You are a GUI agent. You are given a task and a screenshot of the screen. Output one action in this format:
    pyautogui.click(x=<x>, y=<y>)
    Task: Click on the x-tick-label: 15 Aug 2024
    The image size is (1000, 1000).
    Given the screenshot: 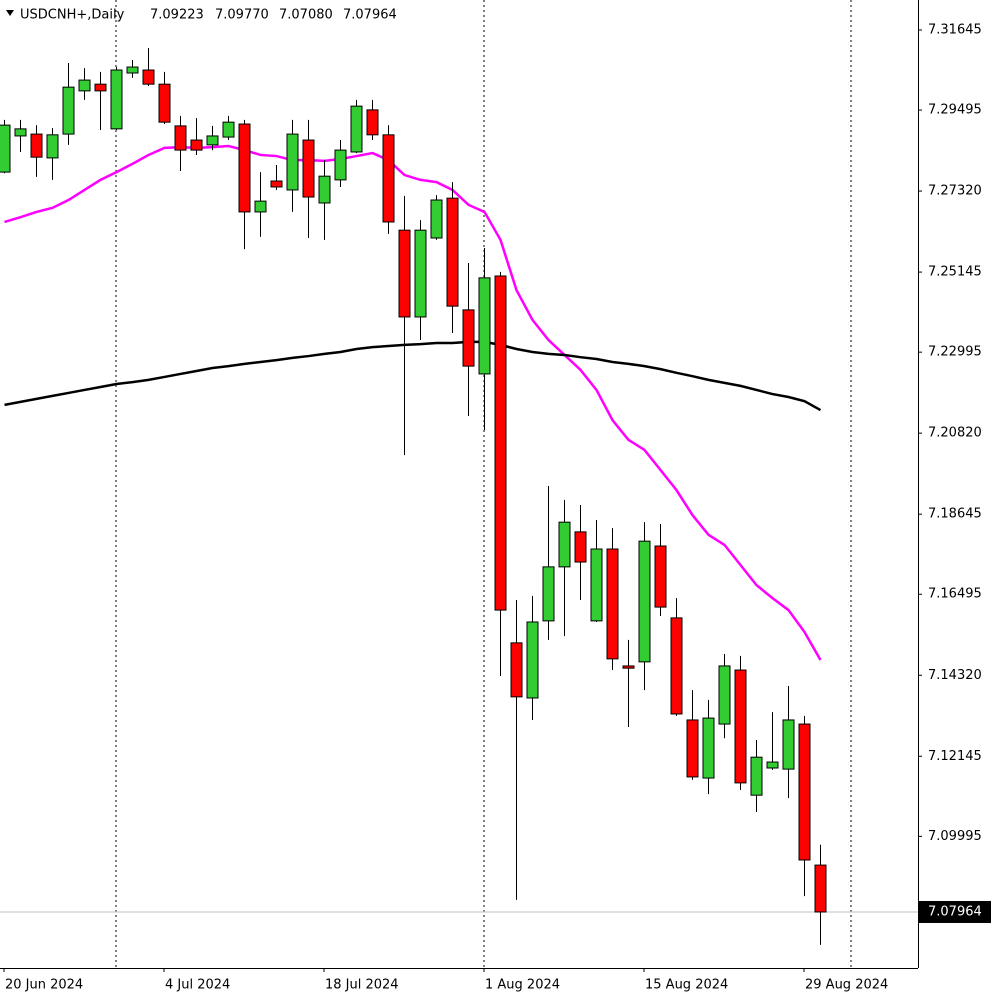 What is the action you would take?
    pyautogui.click(x=686, y=985)
    